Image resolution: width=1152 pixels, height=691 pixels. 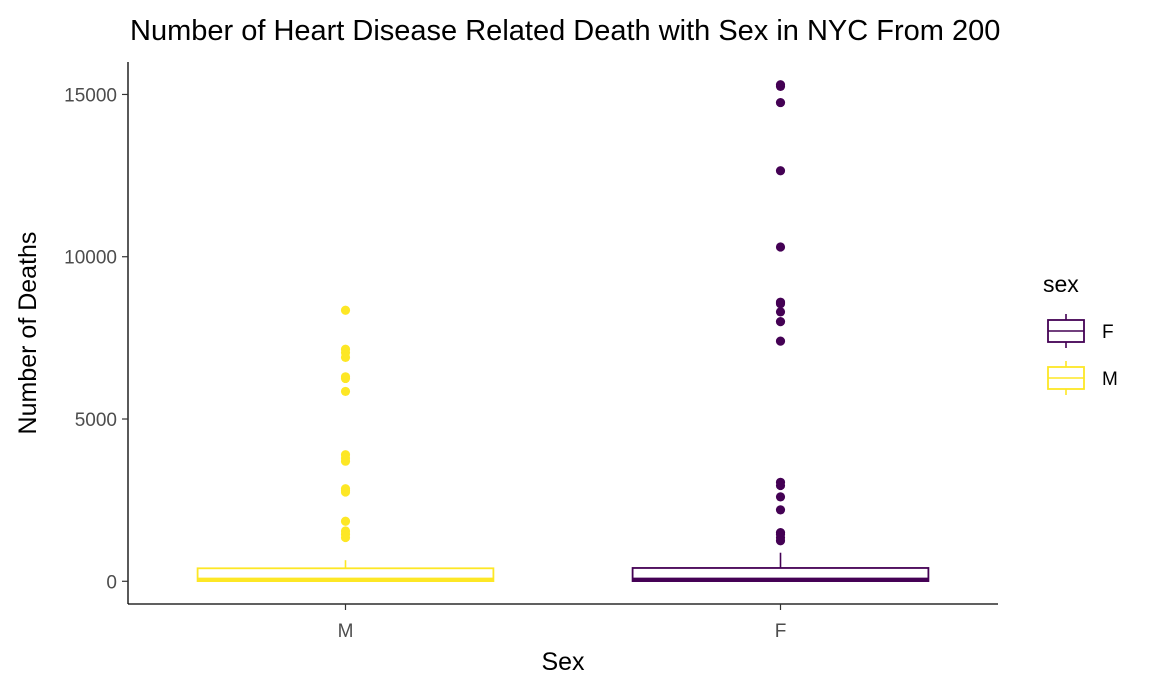 I want to click on x-axis-title: Sex, so click(x=563, y=662).